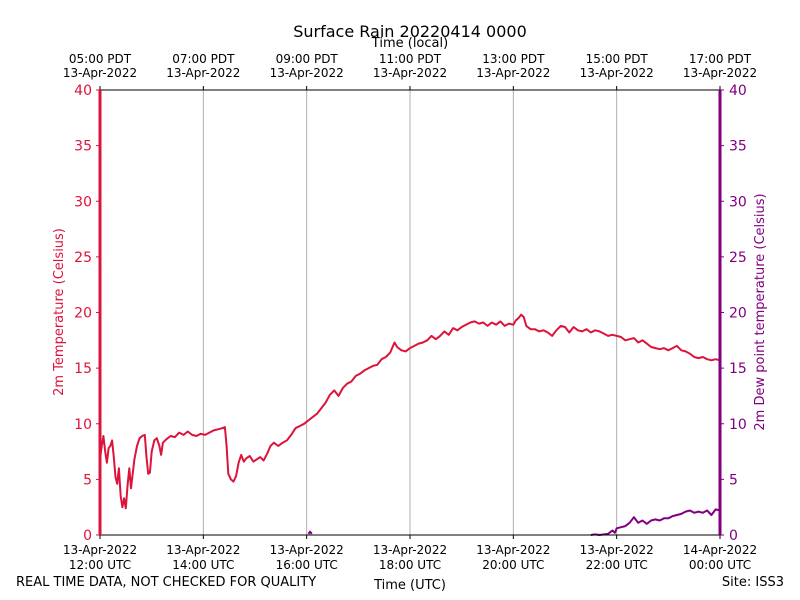 This screenshot has height=600, width=800. Describe the element at coordinates (617, 565) in the screenshot. I see `x-tick-label-time: 22:00 UTC` at that location.